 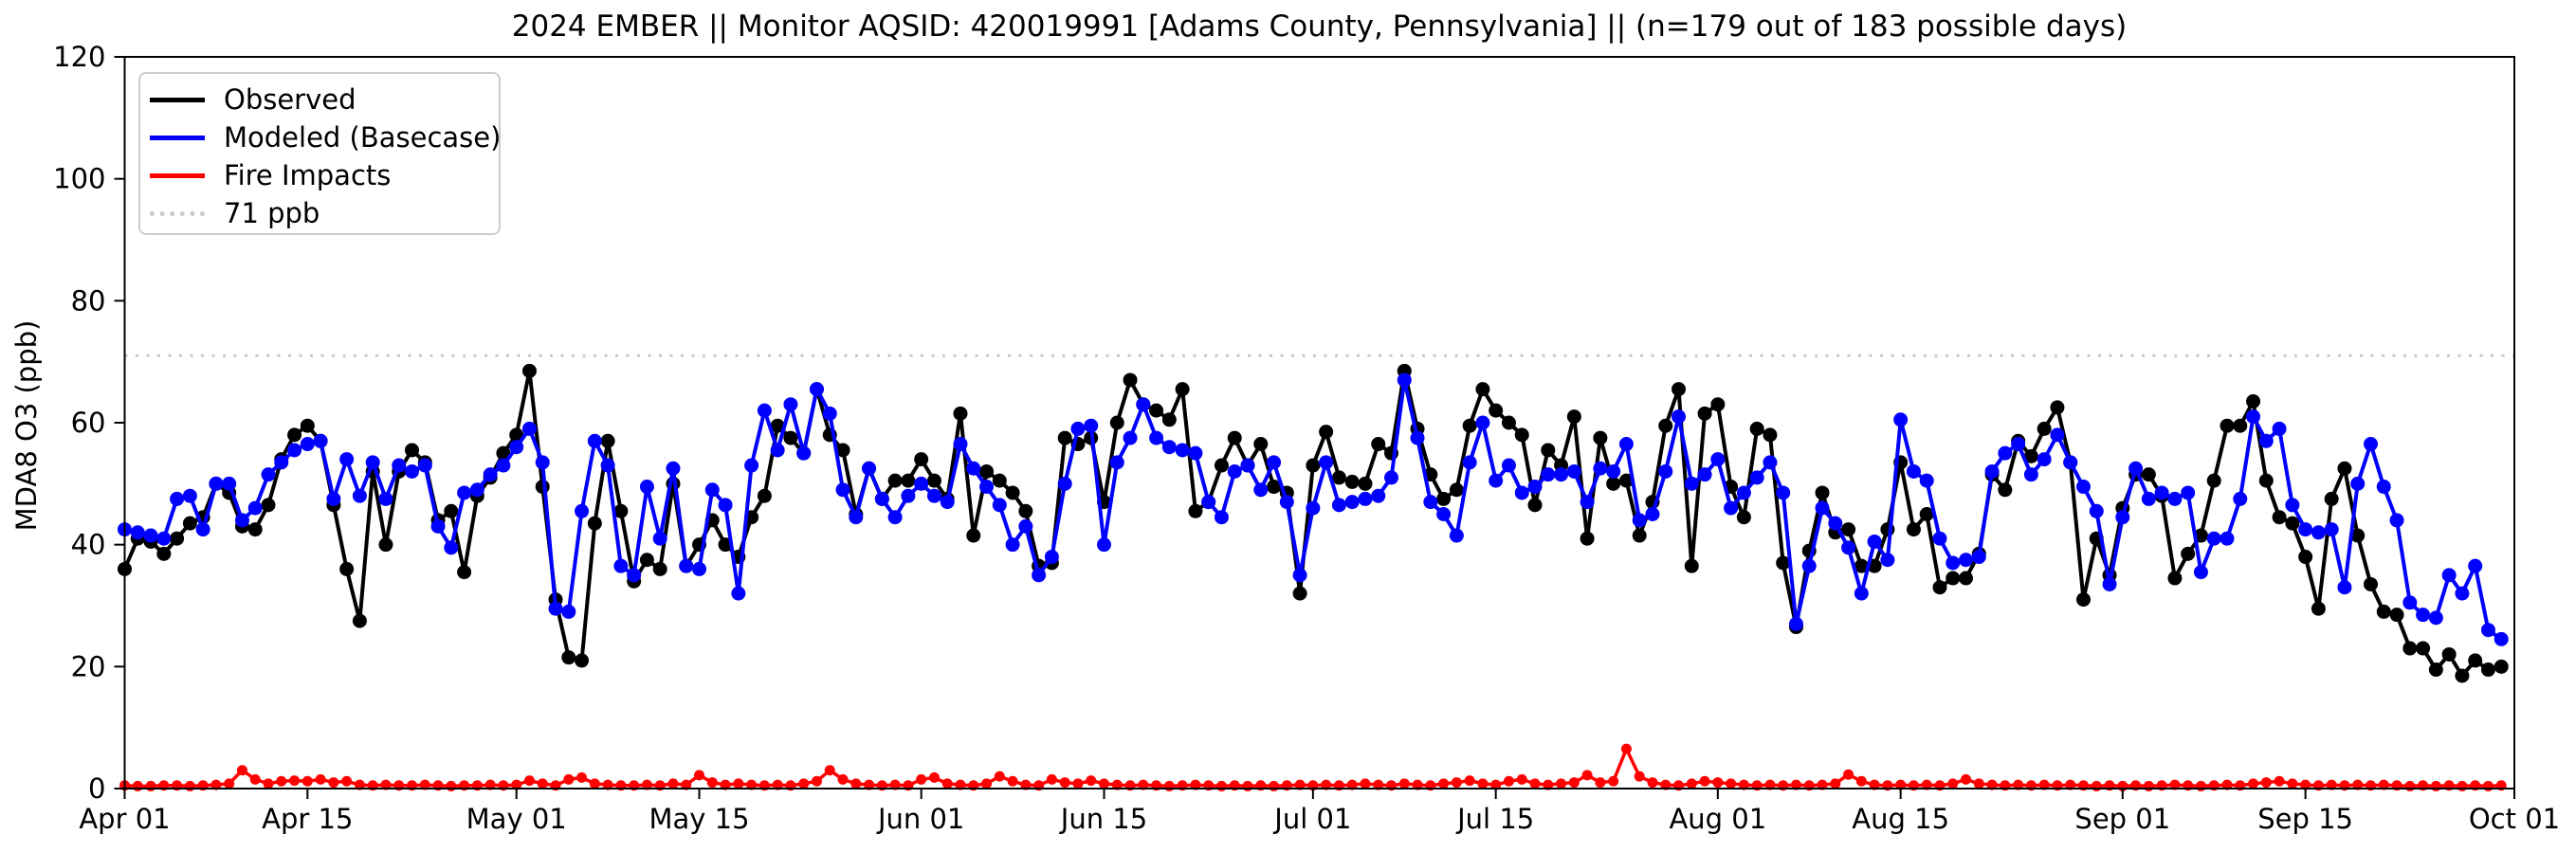 What do you see at coordinates (1900, 819) in the screenshot?
I see `x-tick-label: Aug 15` at bounding box center [1900, 819].